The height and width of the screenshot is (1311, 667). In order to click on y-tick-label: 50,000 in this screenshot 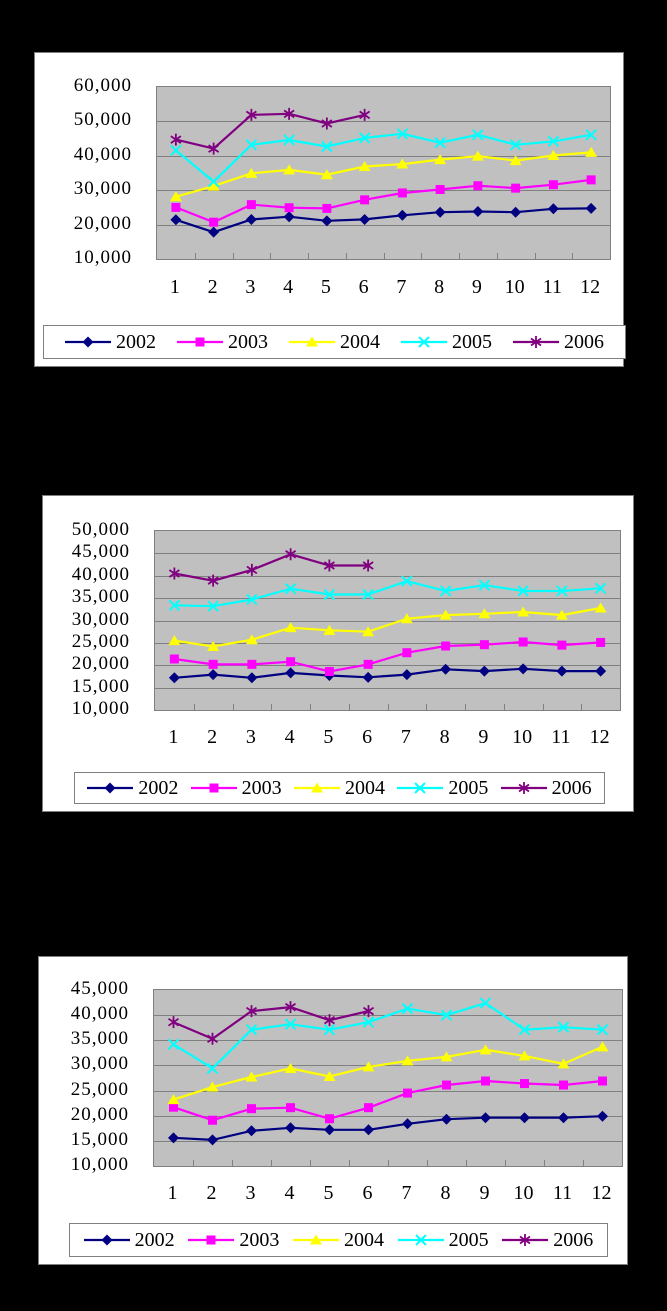, I will do `click(100, 529)`.